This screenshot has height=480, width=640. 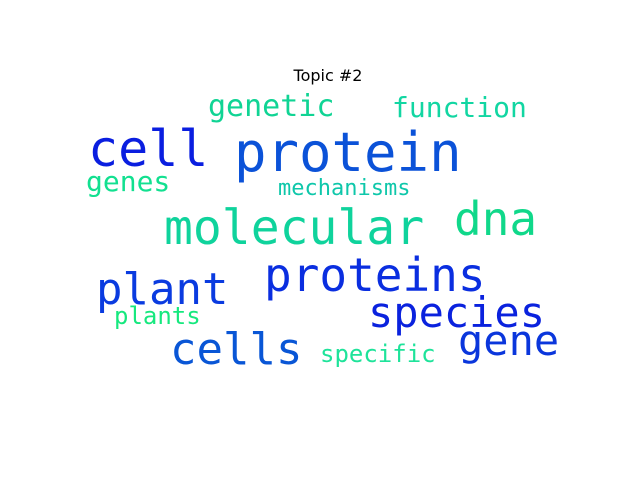 What do you see at coordinates (236, 349) in the screenshot?
I see `word-cells: cells` at bounding box center [236, 349].